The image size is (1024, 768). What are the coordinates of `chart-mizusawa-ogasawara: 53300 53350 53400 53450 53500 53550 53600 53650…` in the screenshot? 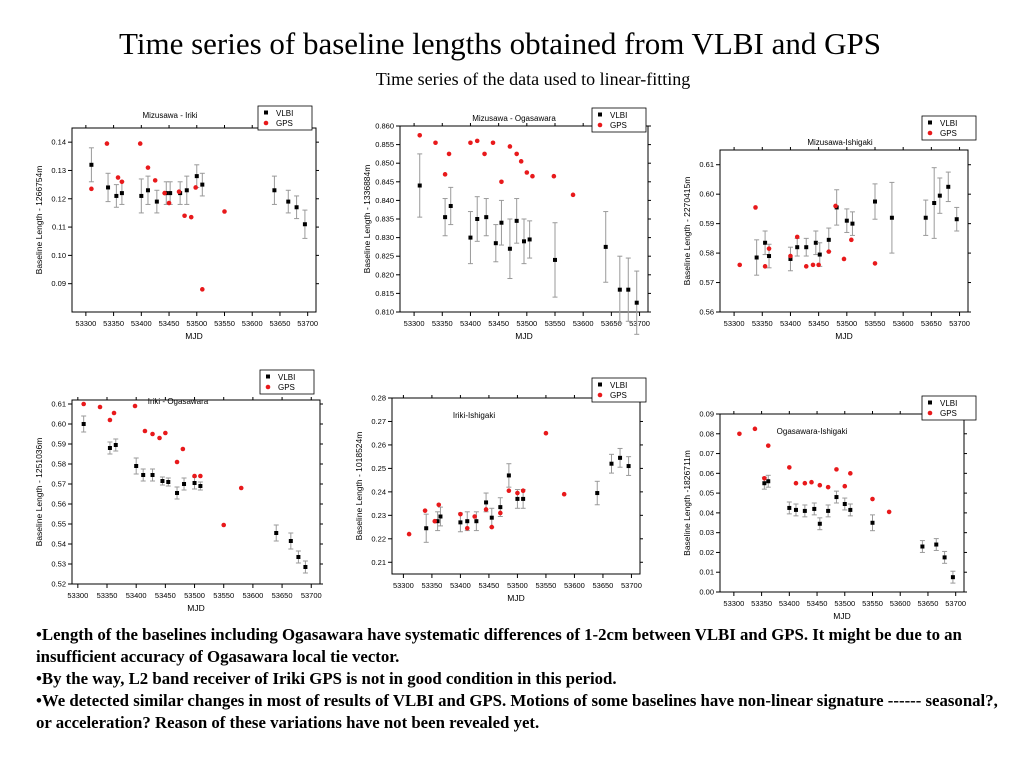 It's located at (510, 228).